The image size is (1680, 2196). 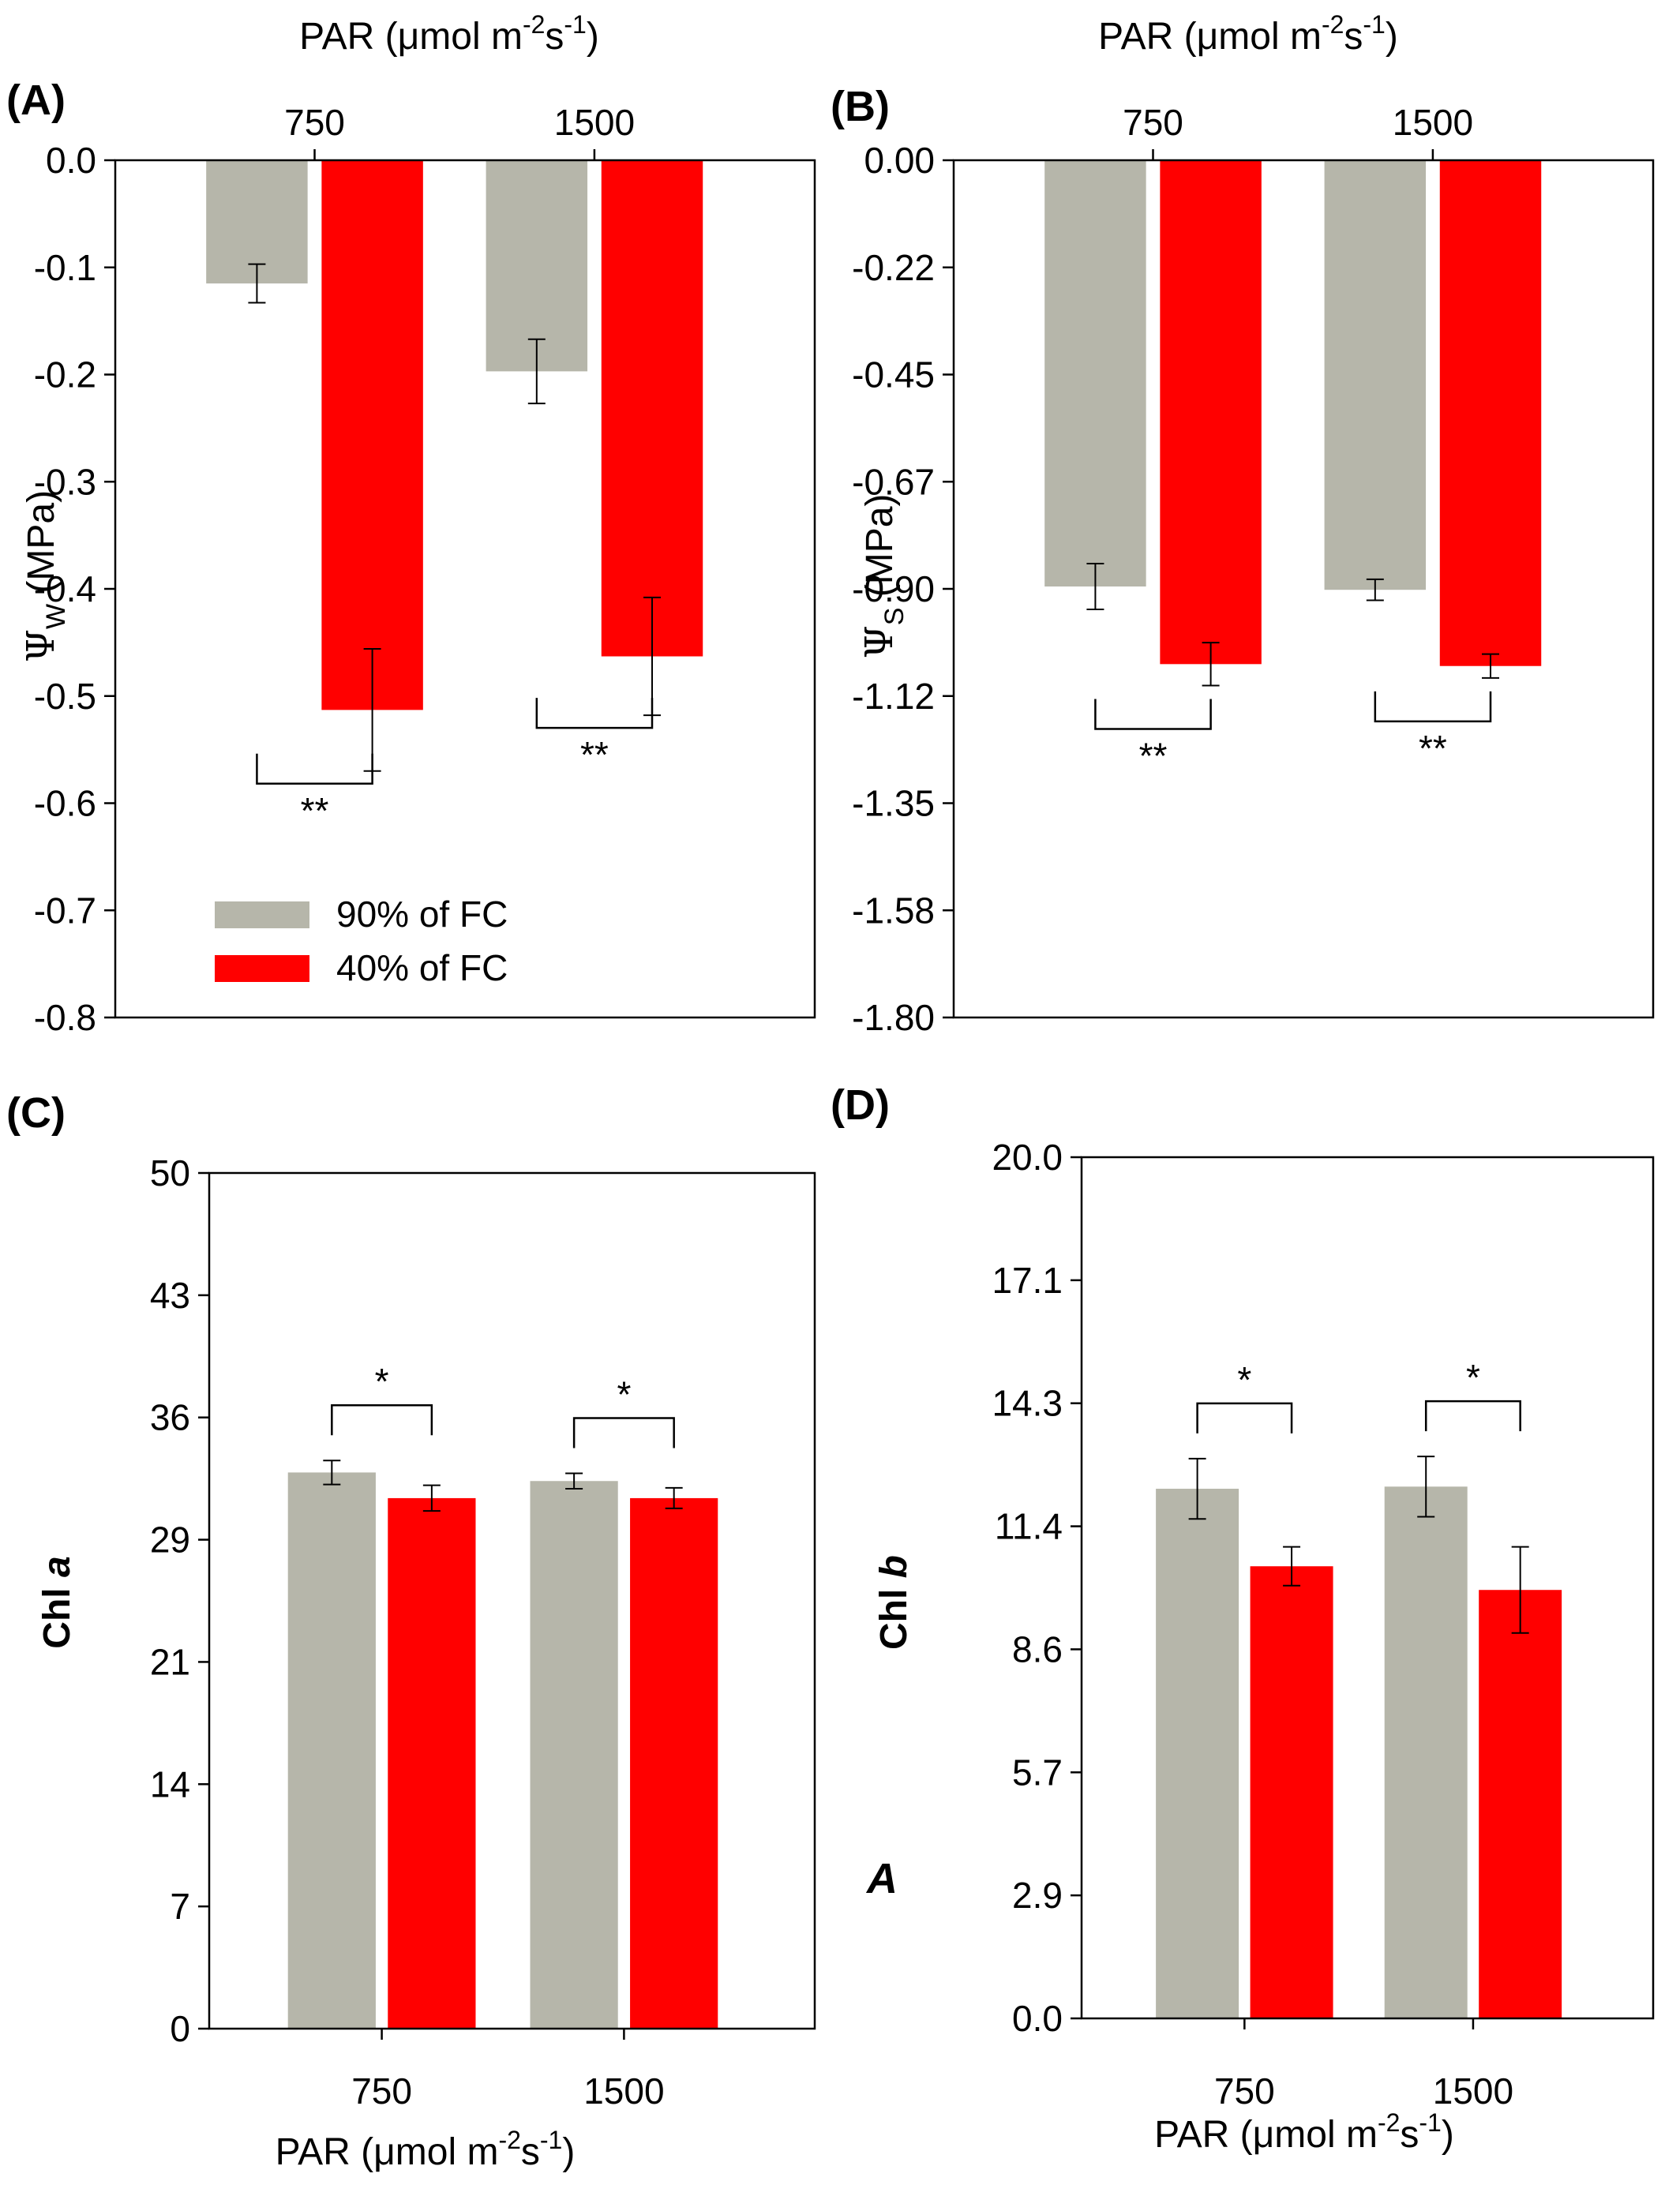 I want to click on y-tick-label: 8.6, so click(x=1037, y=1648).